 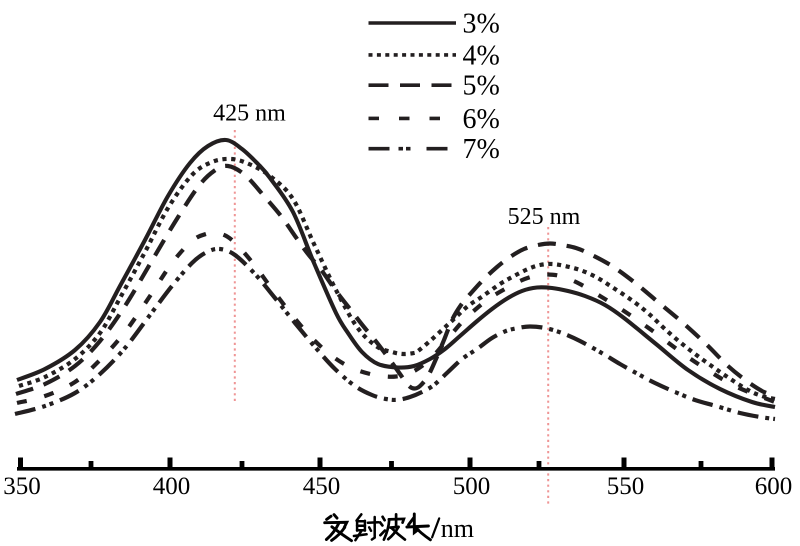 What do you see at coordinates (481, 24) in the screenshot?
I see `svg-text: 3%` at bounding box center [481, 24].